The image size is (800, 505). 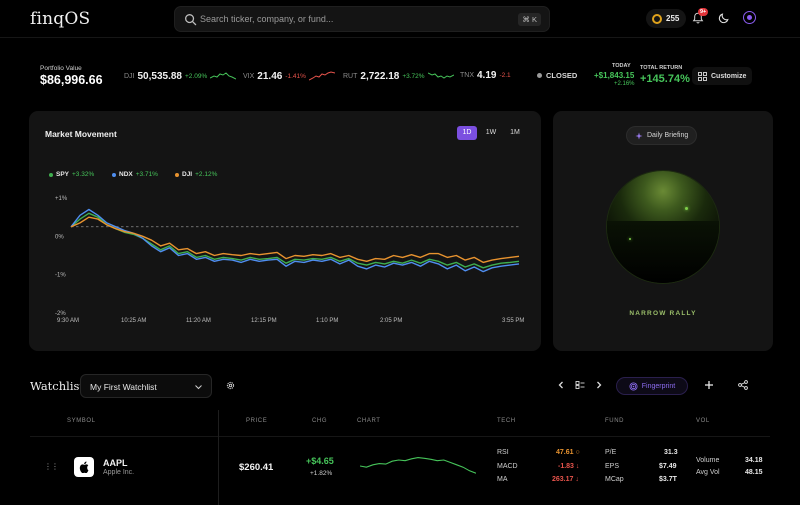 What do you see at coordinates (729, 76) in the screenshot?
I see `customize-label: Customize` at bounding box center [729, 76].